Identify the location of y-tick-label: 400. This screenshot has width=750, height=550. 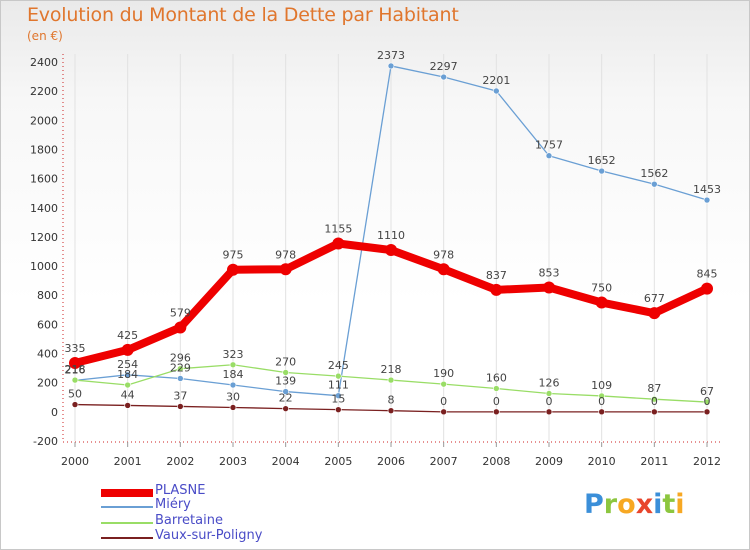
(47, 354).